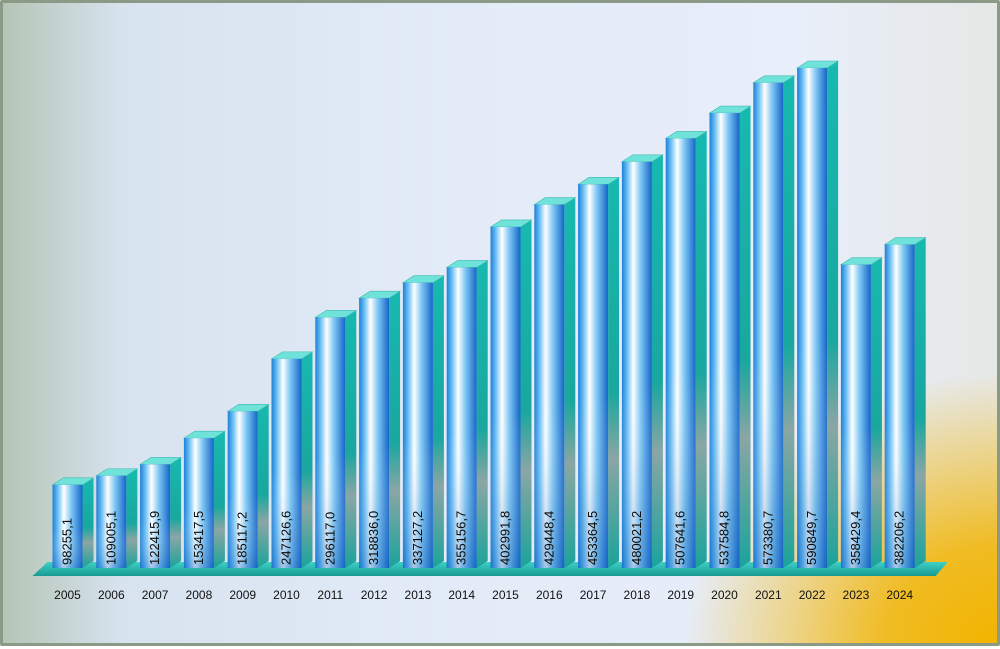 This screenshot has height=649, width=1000. What do you see at coordinates (592, 538) in the screenshot?
I see `data-label-2017: 453364,5` at bounding box center [592, 538].